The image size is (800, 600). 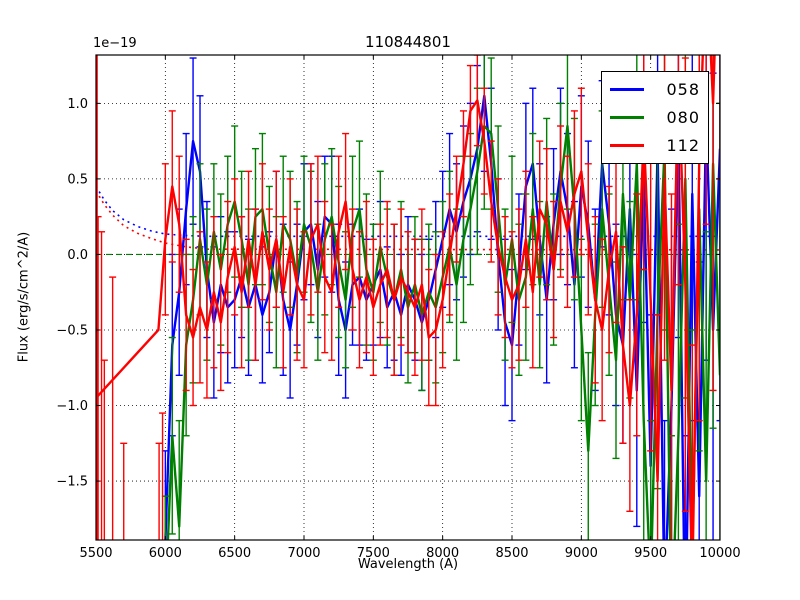 What do you see at coordinates (650, 553) in the screenshot?
I see `svg-text: 9500` at bounding box center [650, 553].